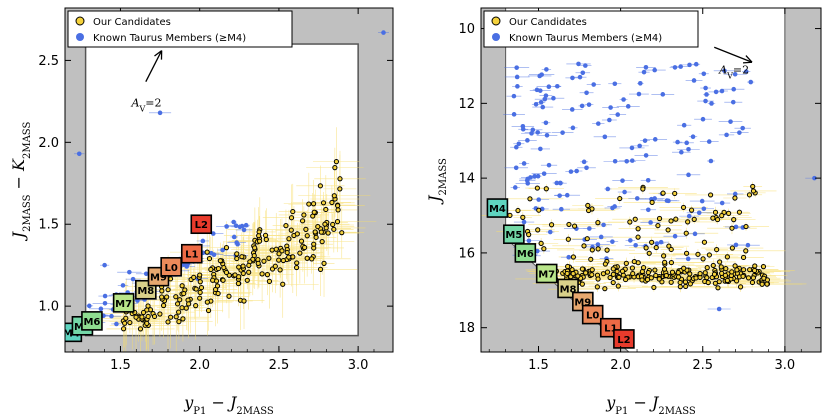 Image resolution: width=830 pixels, height=415 pixels. Describe the element at coordinates (228, 404) in the screenshot. I see `x-axis-label: yP1 − J2MASS` at that location.